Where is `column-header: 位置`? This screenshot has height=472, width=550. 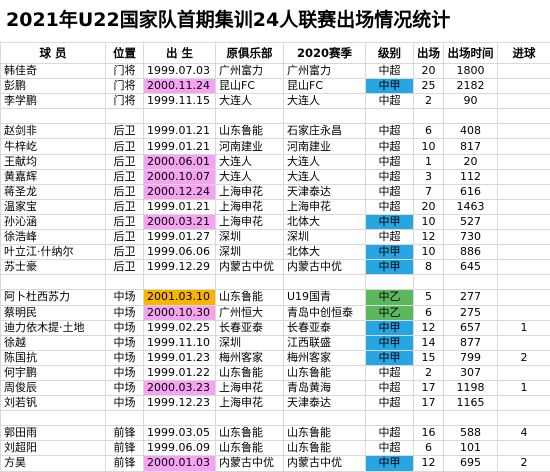
column-header: 位置 is located at coordinates (124, 53).